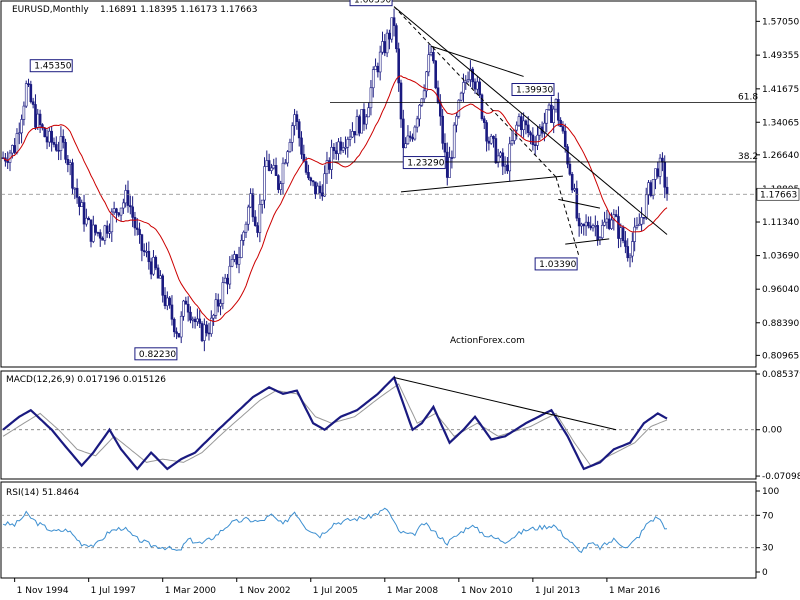 The width and height of the screenshot is (800, 600). What do you see at coordinates (156, 354) in the screenshot?
I see `price-annotation: 0.82230` at bounding box center [156, 354].